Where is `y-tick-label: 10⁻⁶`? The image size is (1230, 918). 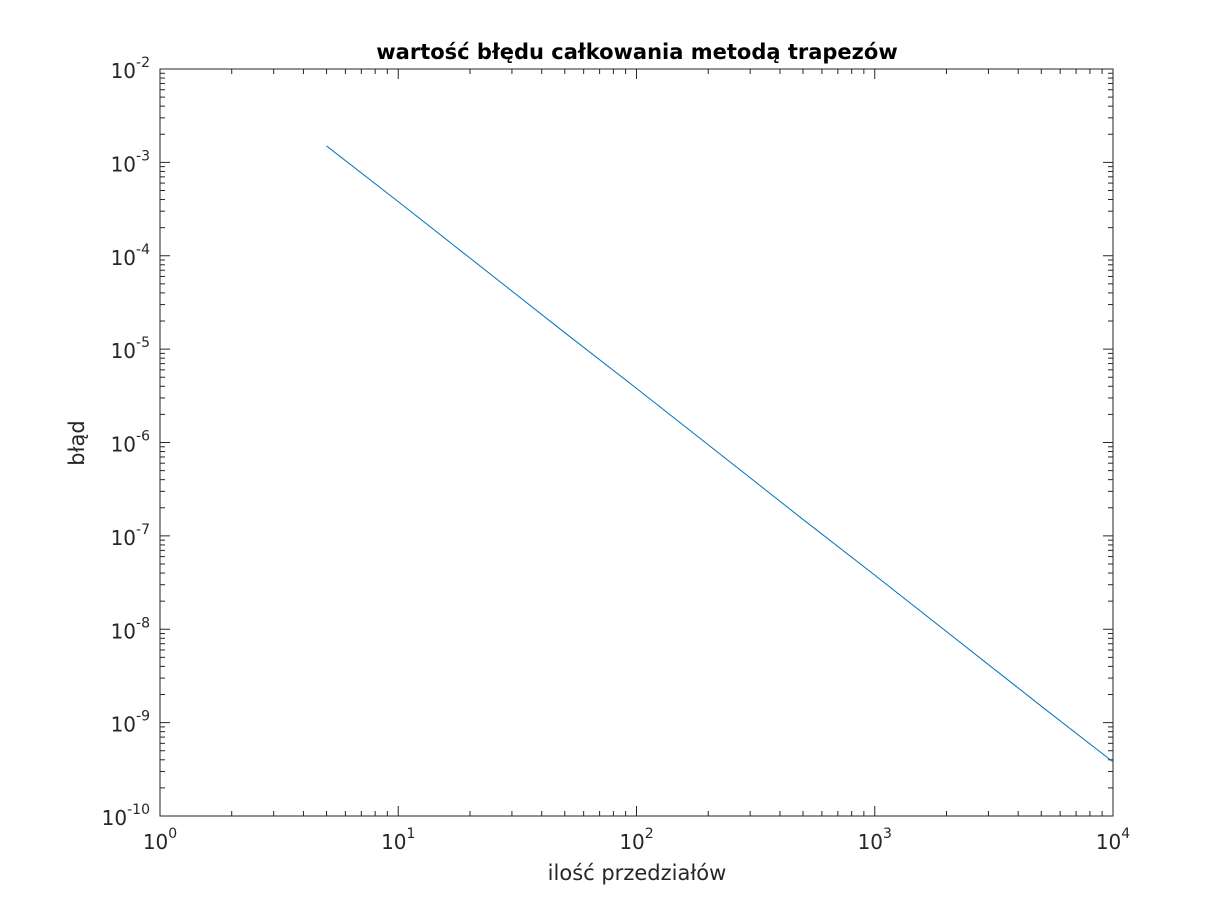
y-tick-label: 10⁻⁶ is located at coordinates (131, 443).